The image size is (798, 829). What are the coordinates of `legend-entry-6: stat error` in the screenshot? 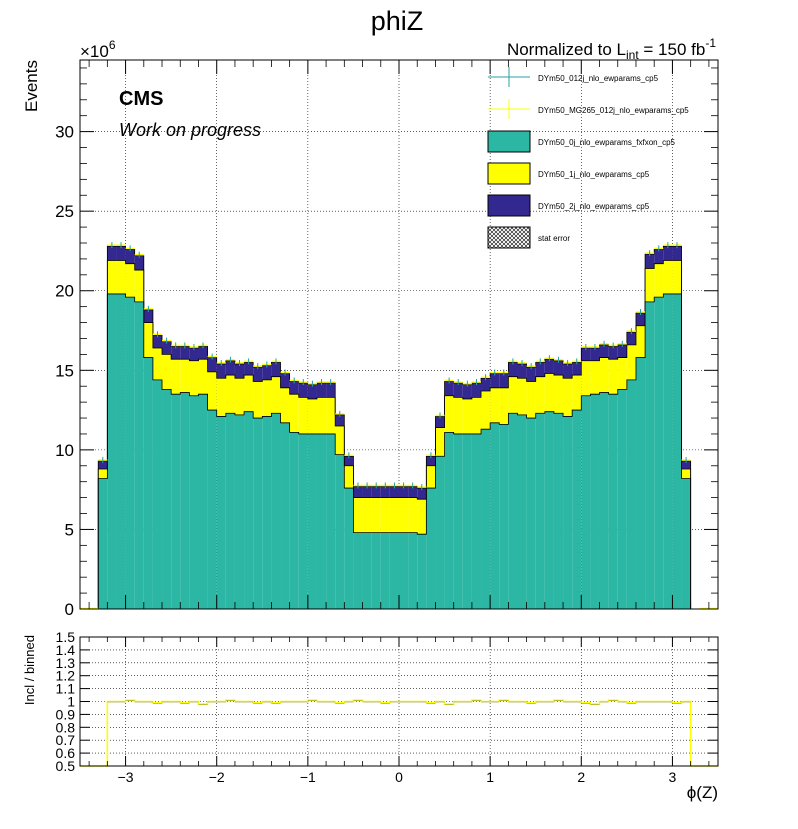 It's located at (528, 237).